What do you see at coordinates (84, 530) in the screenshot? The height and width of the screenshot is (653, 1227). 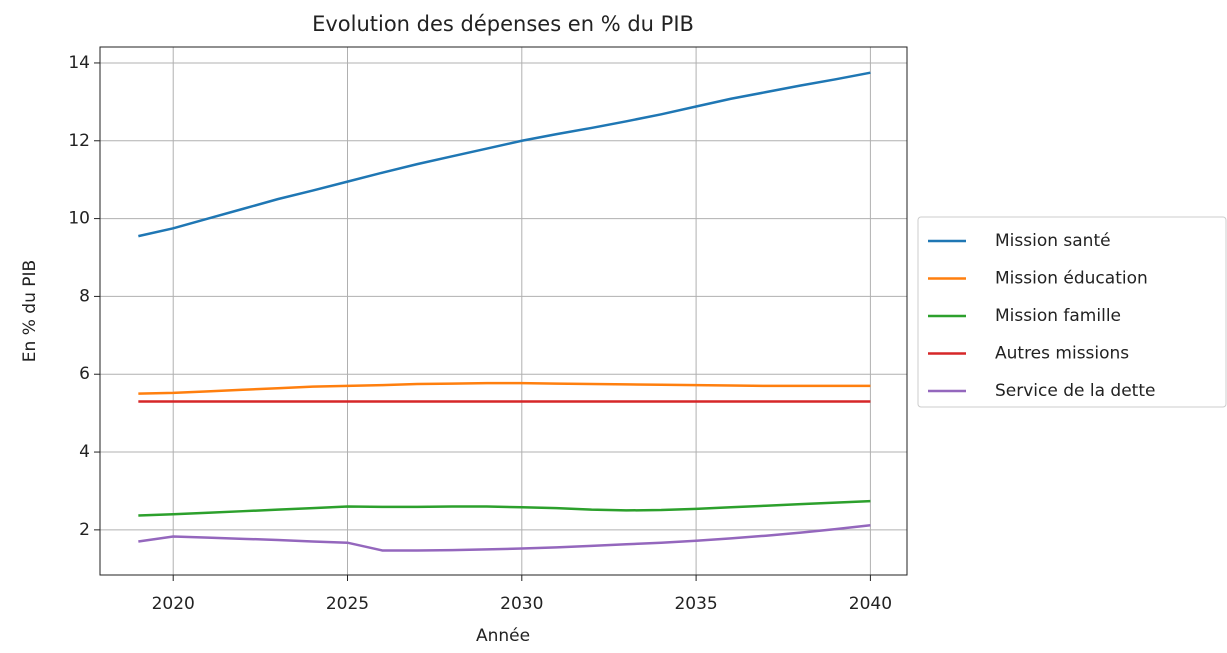 I see `y-tick-label: 2` at bounding box center [84, 530].